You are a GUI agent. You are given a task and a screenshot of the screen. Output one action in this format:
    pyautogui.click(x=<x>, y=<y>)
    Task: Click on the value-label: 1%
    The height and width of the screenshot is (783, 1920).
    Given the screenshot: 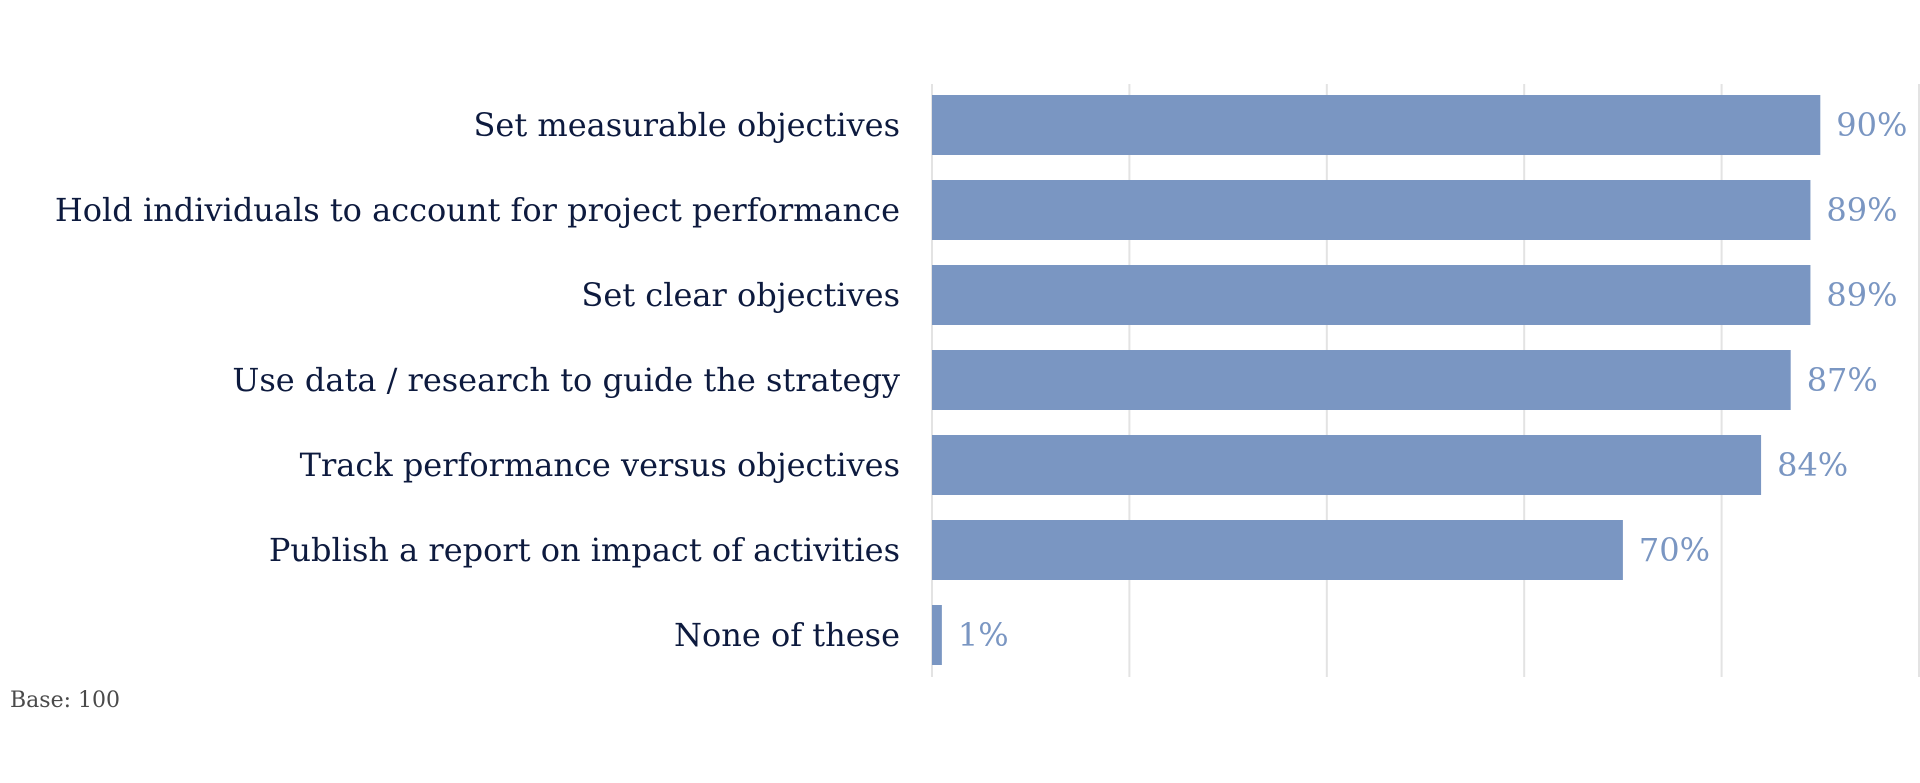 What is the action you would take?
    pyautogui.click(x=983, y=635)
    